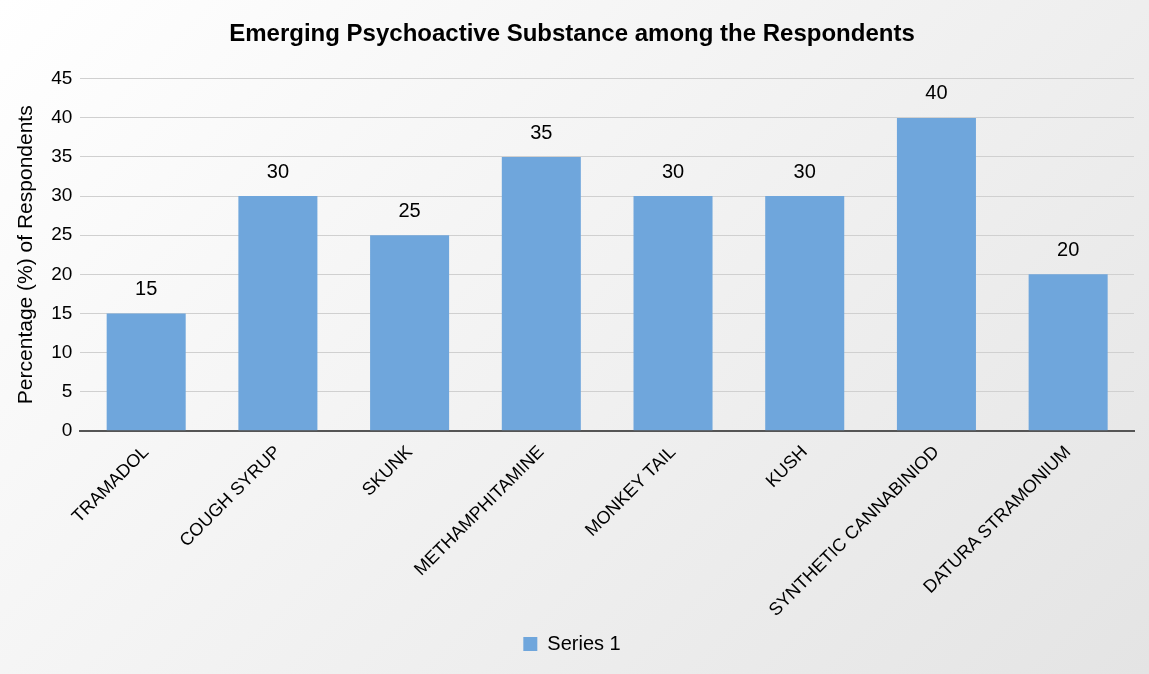 The height and width of the screenshot is (674, 1149). I want to click on y-tick-label: 15, so click(62, 312).